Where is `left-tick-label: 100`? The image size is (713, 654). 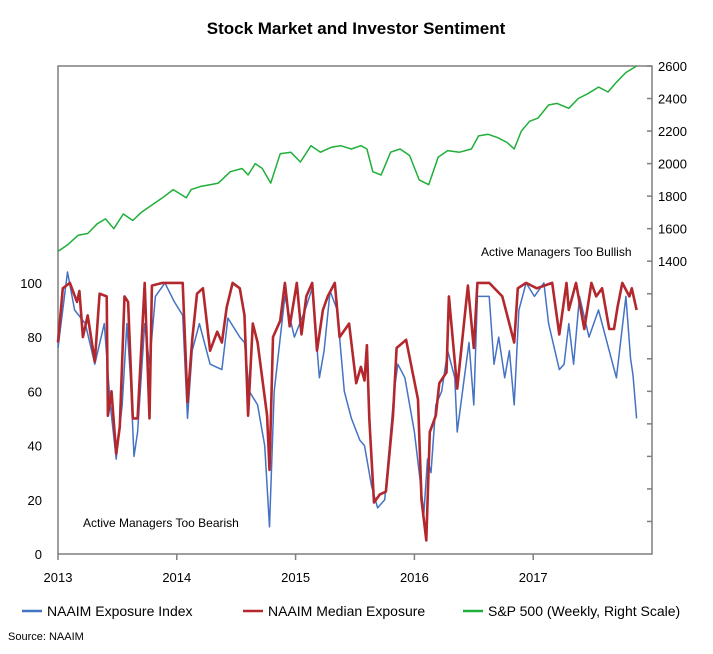 left-tick-label: 100 is located at coordinates (31, 283).